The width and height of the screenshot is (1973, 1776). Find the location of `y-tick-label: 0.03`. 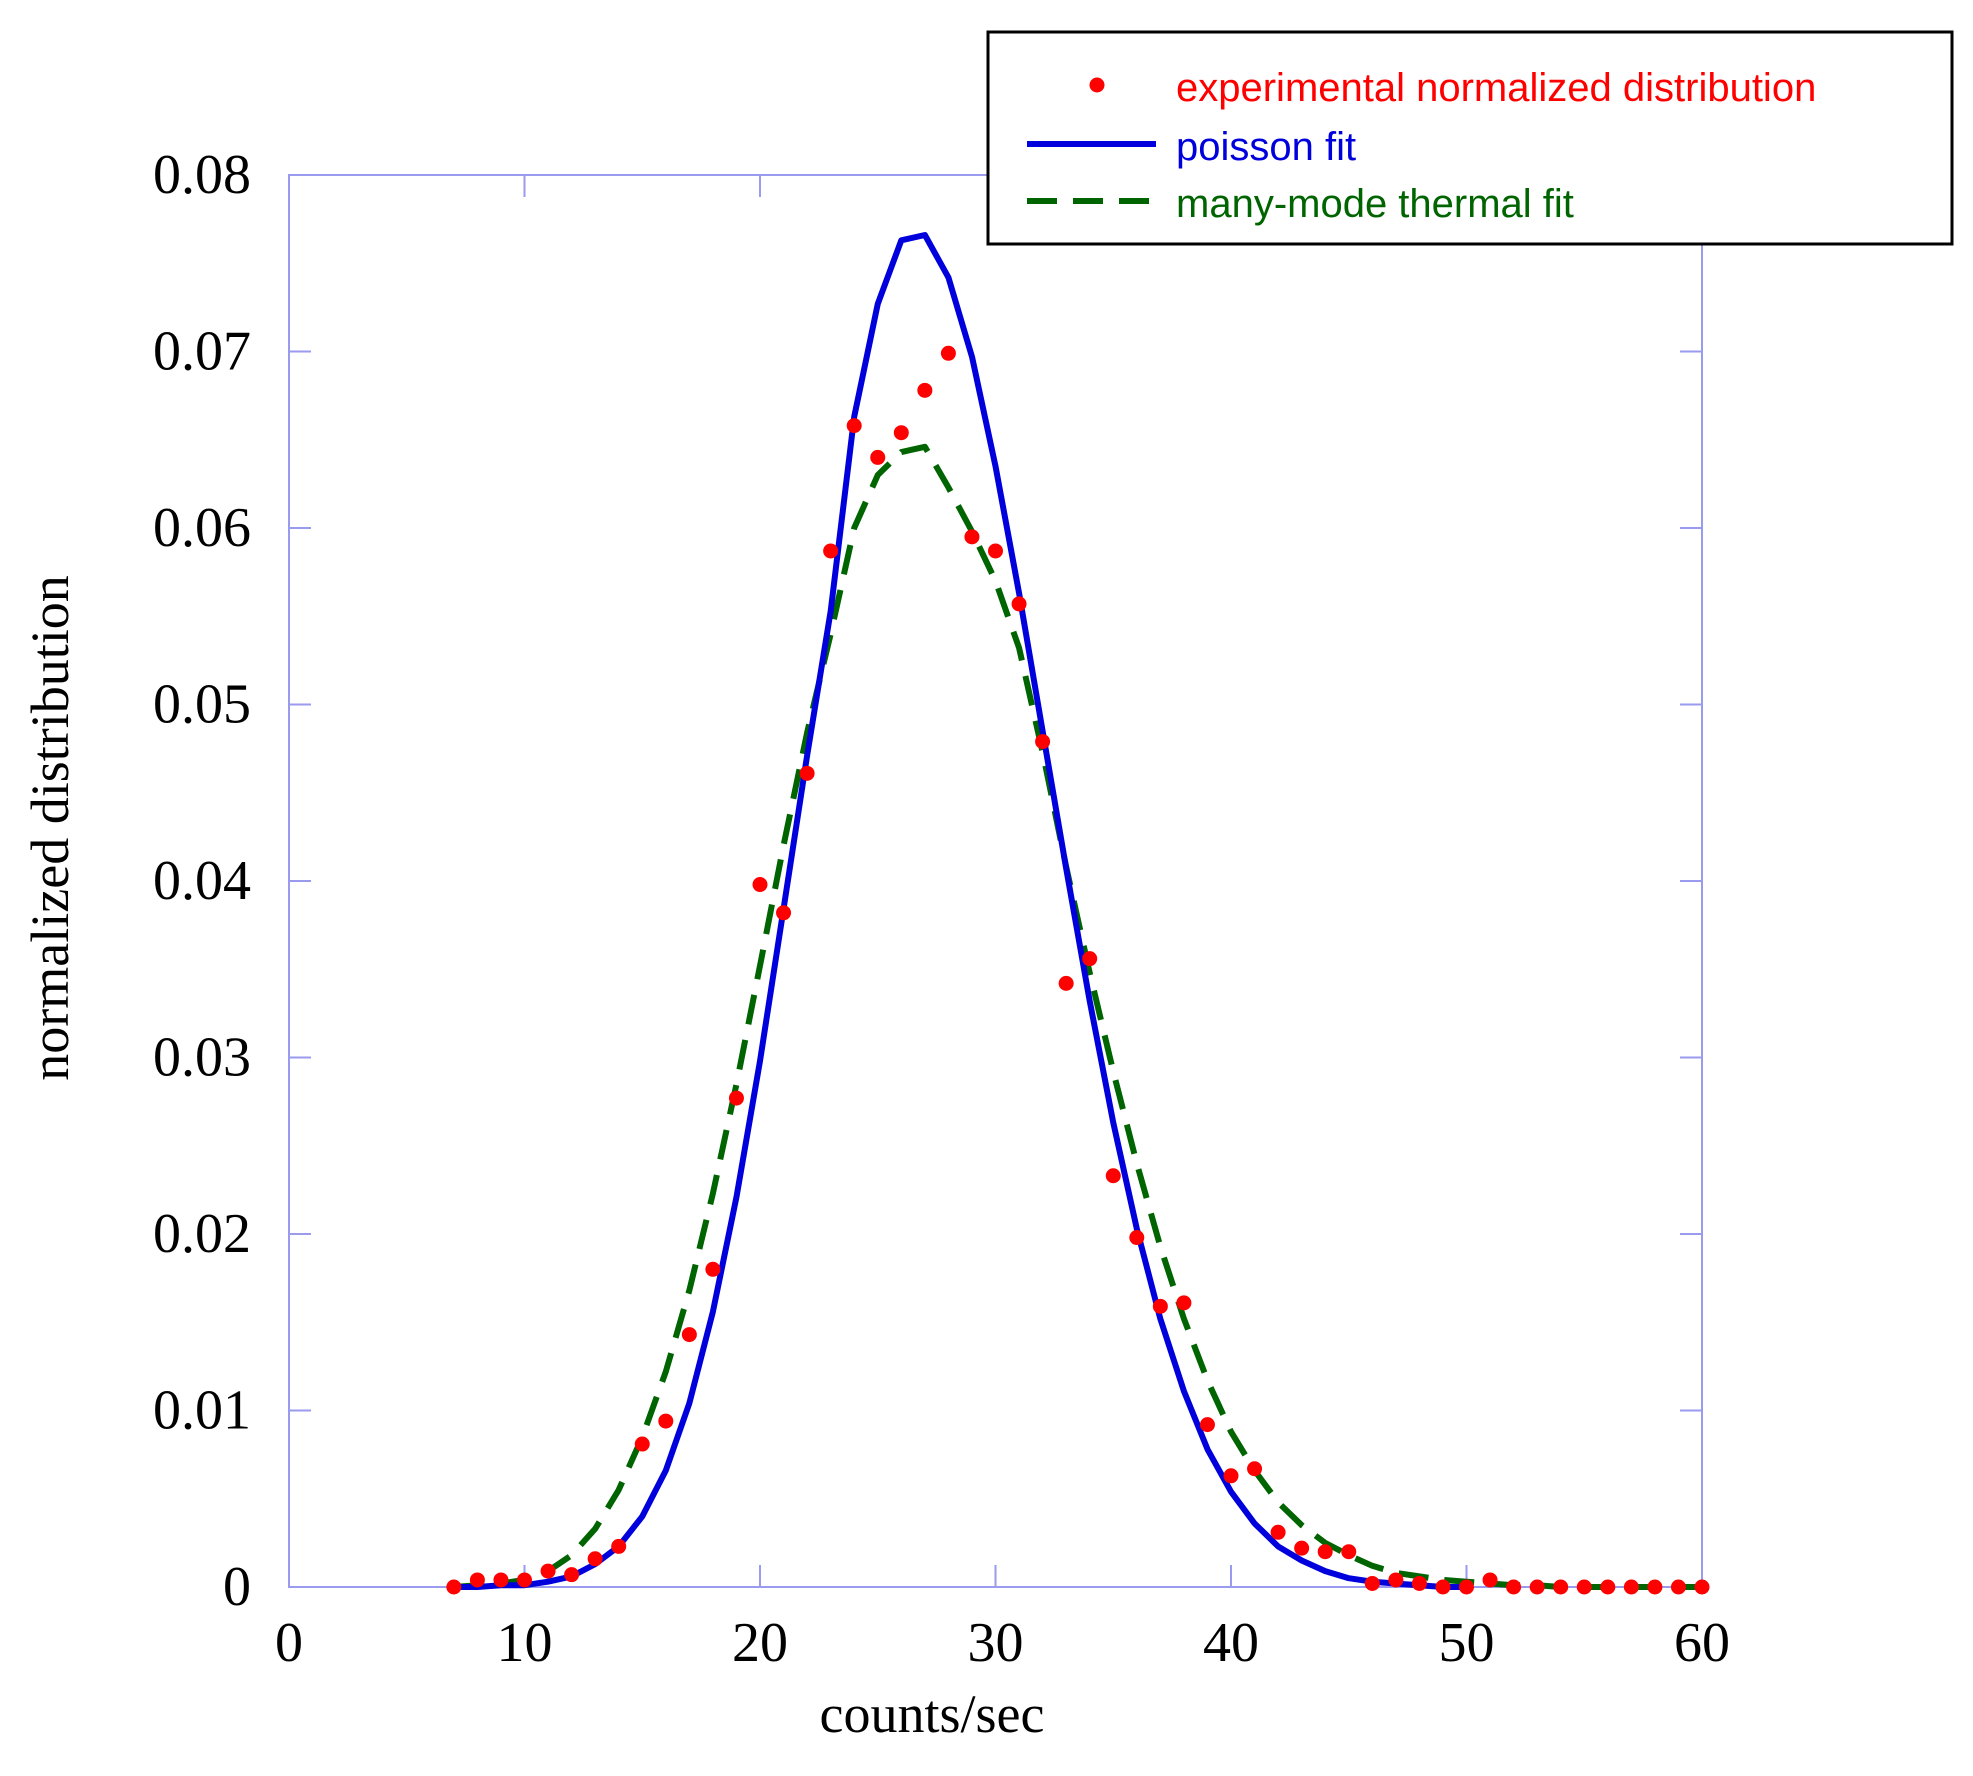

y-tick-label: 0.03 is located at coordinates (202, 1058).